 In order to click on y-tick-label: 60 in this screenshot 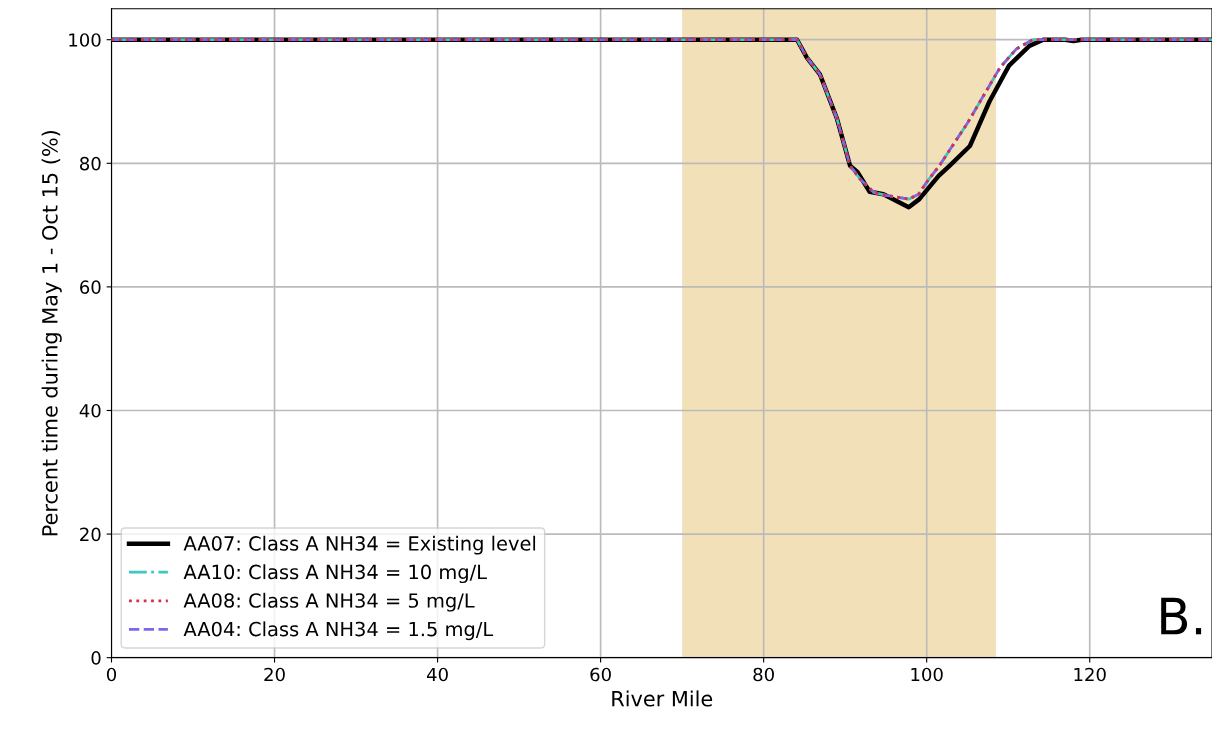, I will do `click(90, 287)`.